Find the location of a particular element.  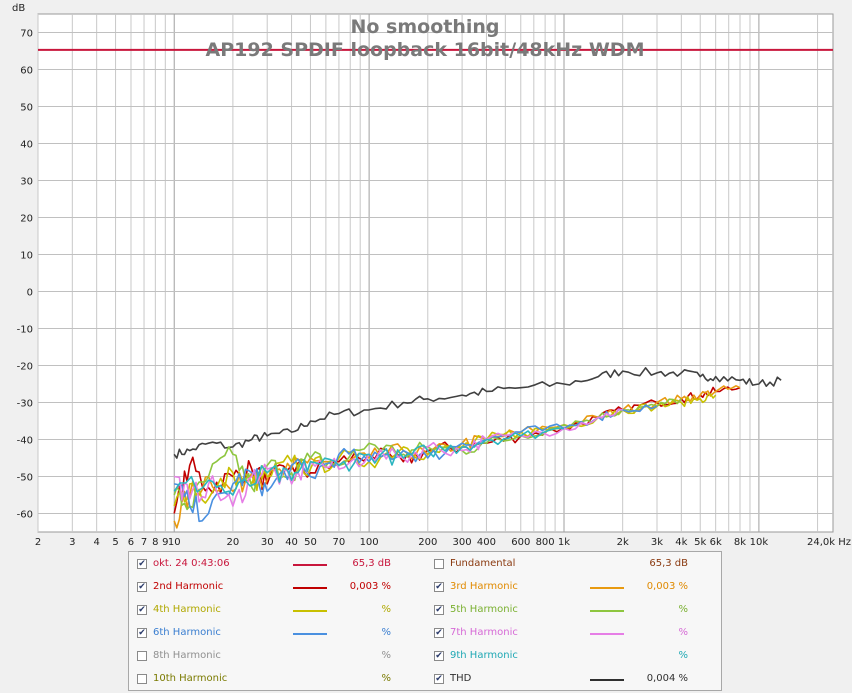

legend-name: THD is located at coordinates (461, 678).